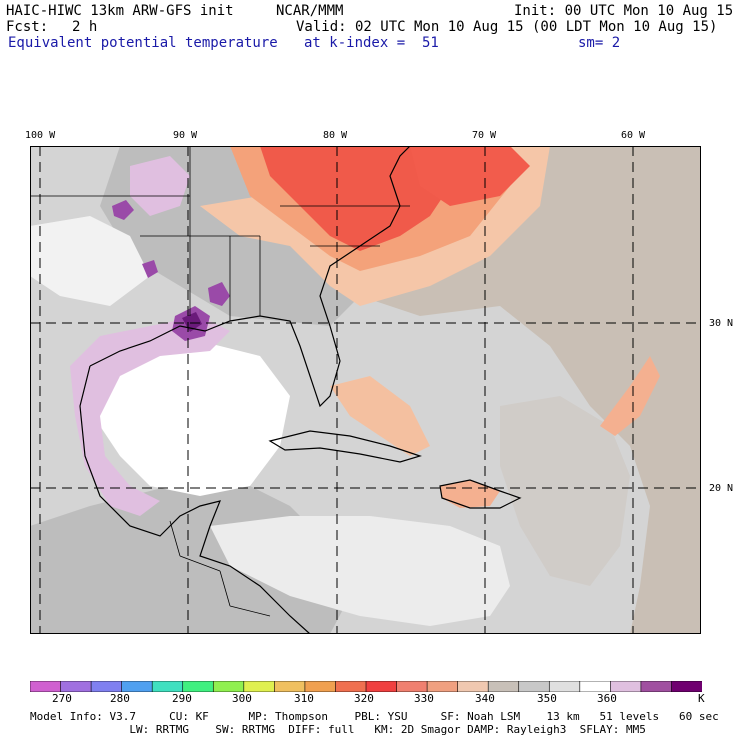 The height and width of the screenshot is (740, 740). Describe the element at coordinates (120, 11) in the screenshot. I see `model-title: HAIC-HIWC 13km ARW-GFS init` at that location.